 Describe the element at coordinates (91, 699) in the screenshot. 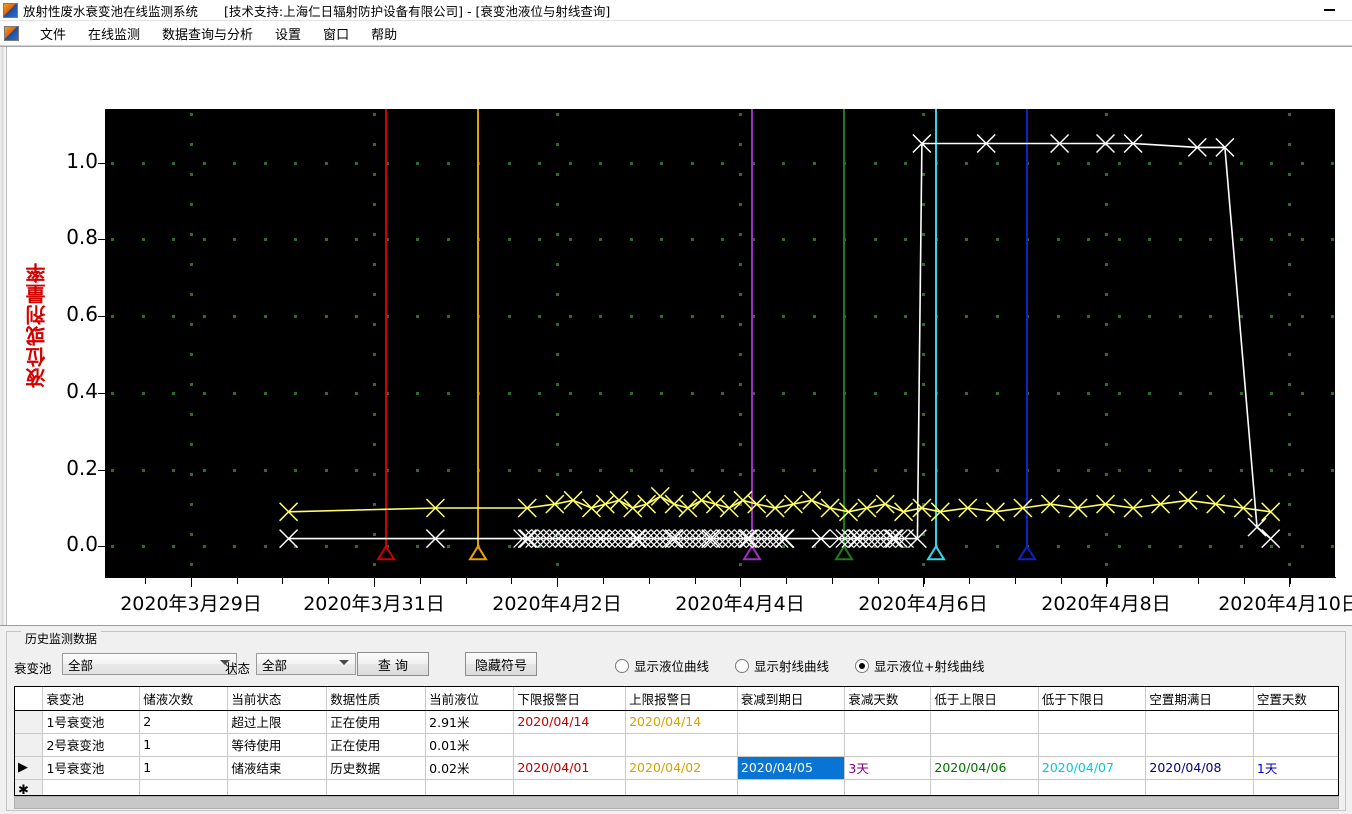

I see `table-column-header: 衰变池` at that location.